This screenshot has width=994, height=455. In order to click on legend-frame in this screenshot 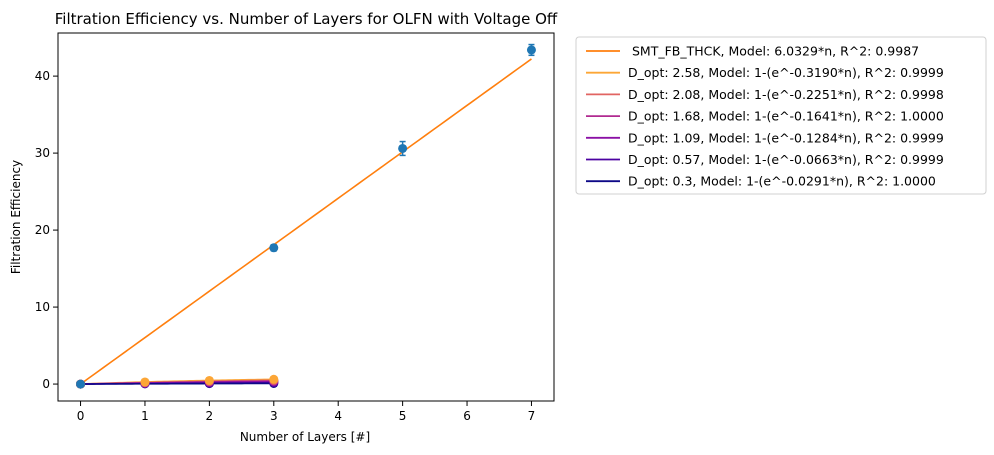, I will do `click(781, 115)`.